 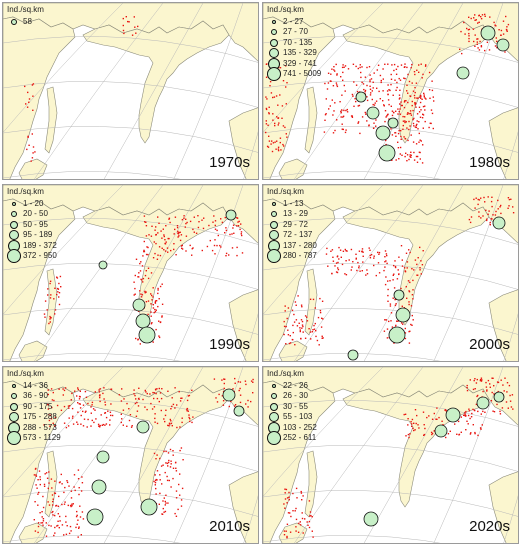 What do you see at coordinates (14, 386) in the screenshot?
I see `legend-circle-icon` at bounding box center [14, 386].